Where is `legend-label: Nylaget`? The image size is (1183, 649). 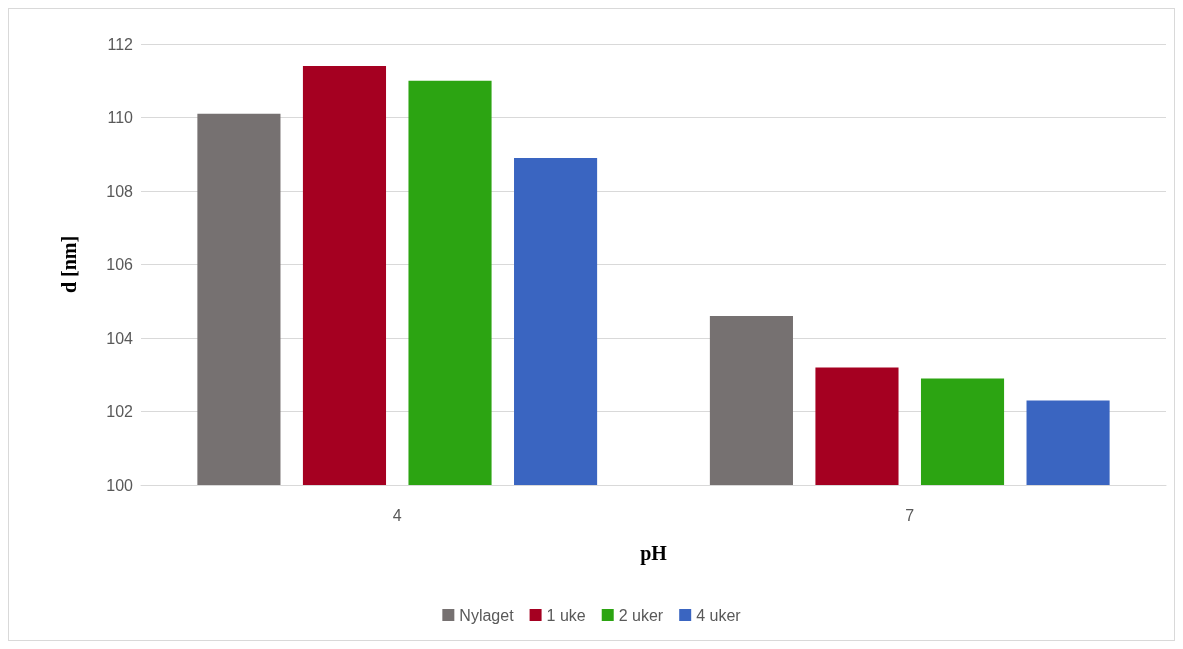
legend-label: Nylaget is located at coordinates (487, 615).